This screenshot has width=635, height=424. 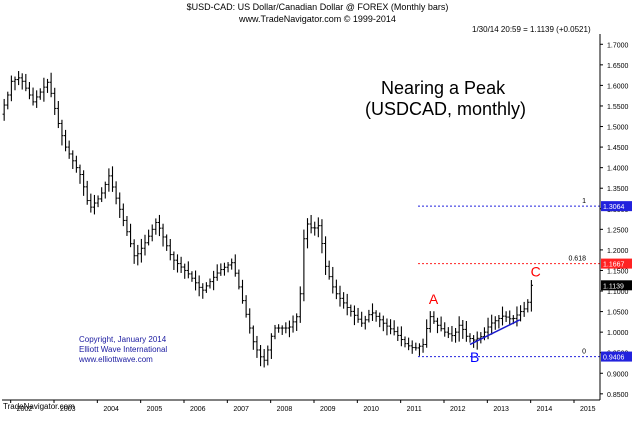 What do you see at coordinates (545, 409) in the screenshot?
I see `x-tick-label: 2014` at bounding box center [545, 409].